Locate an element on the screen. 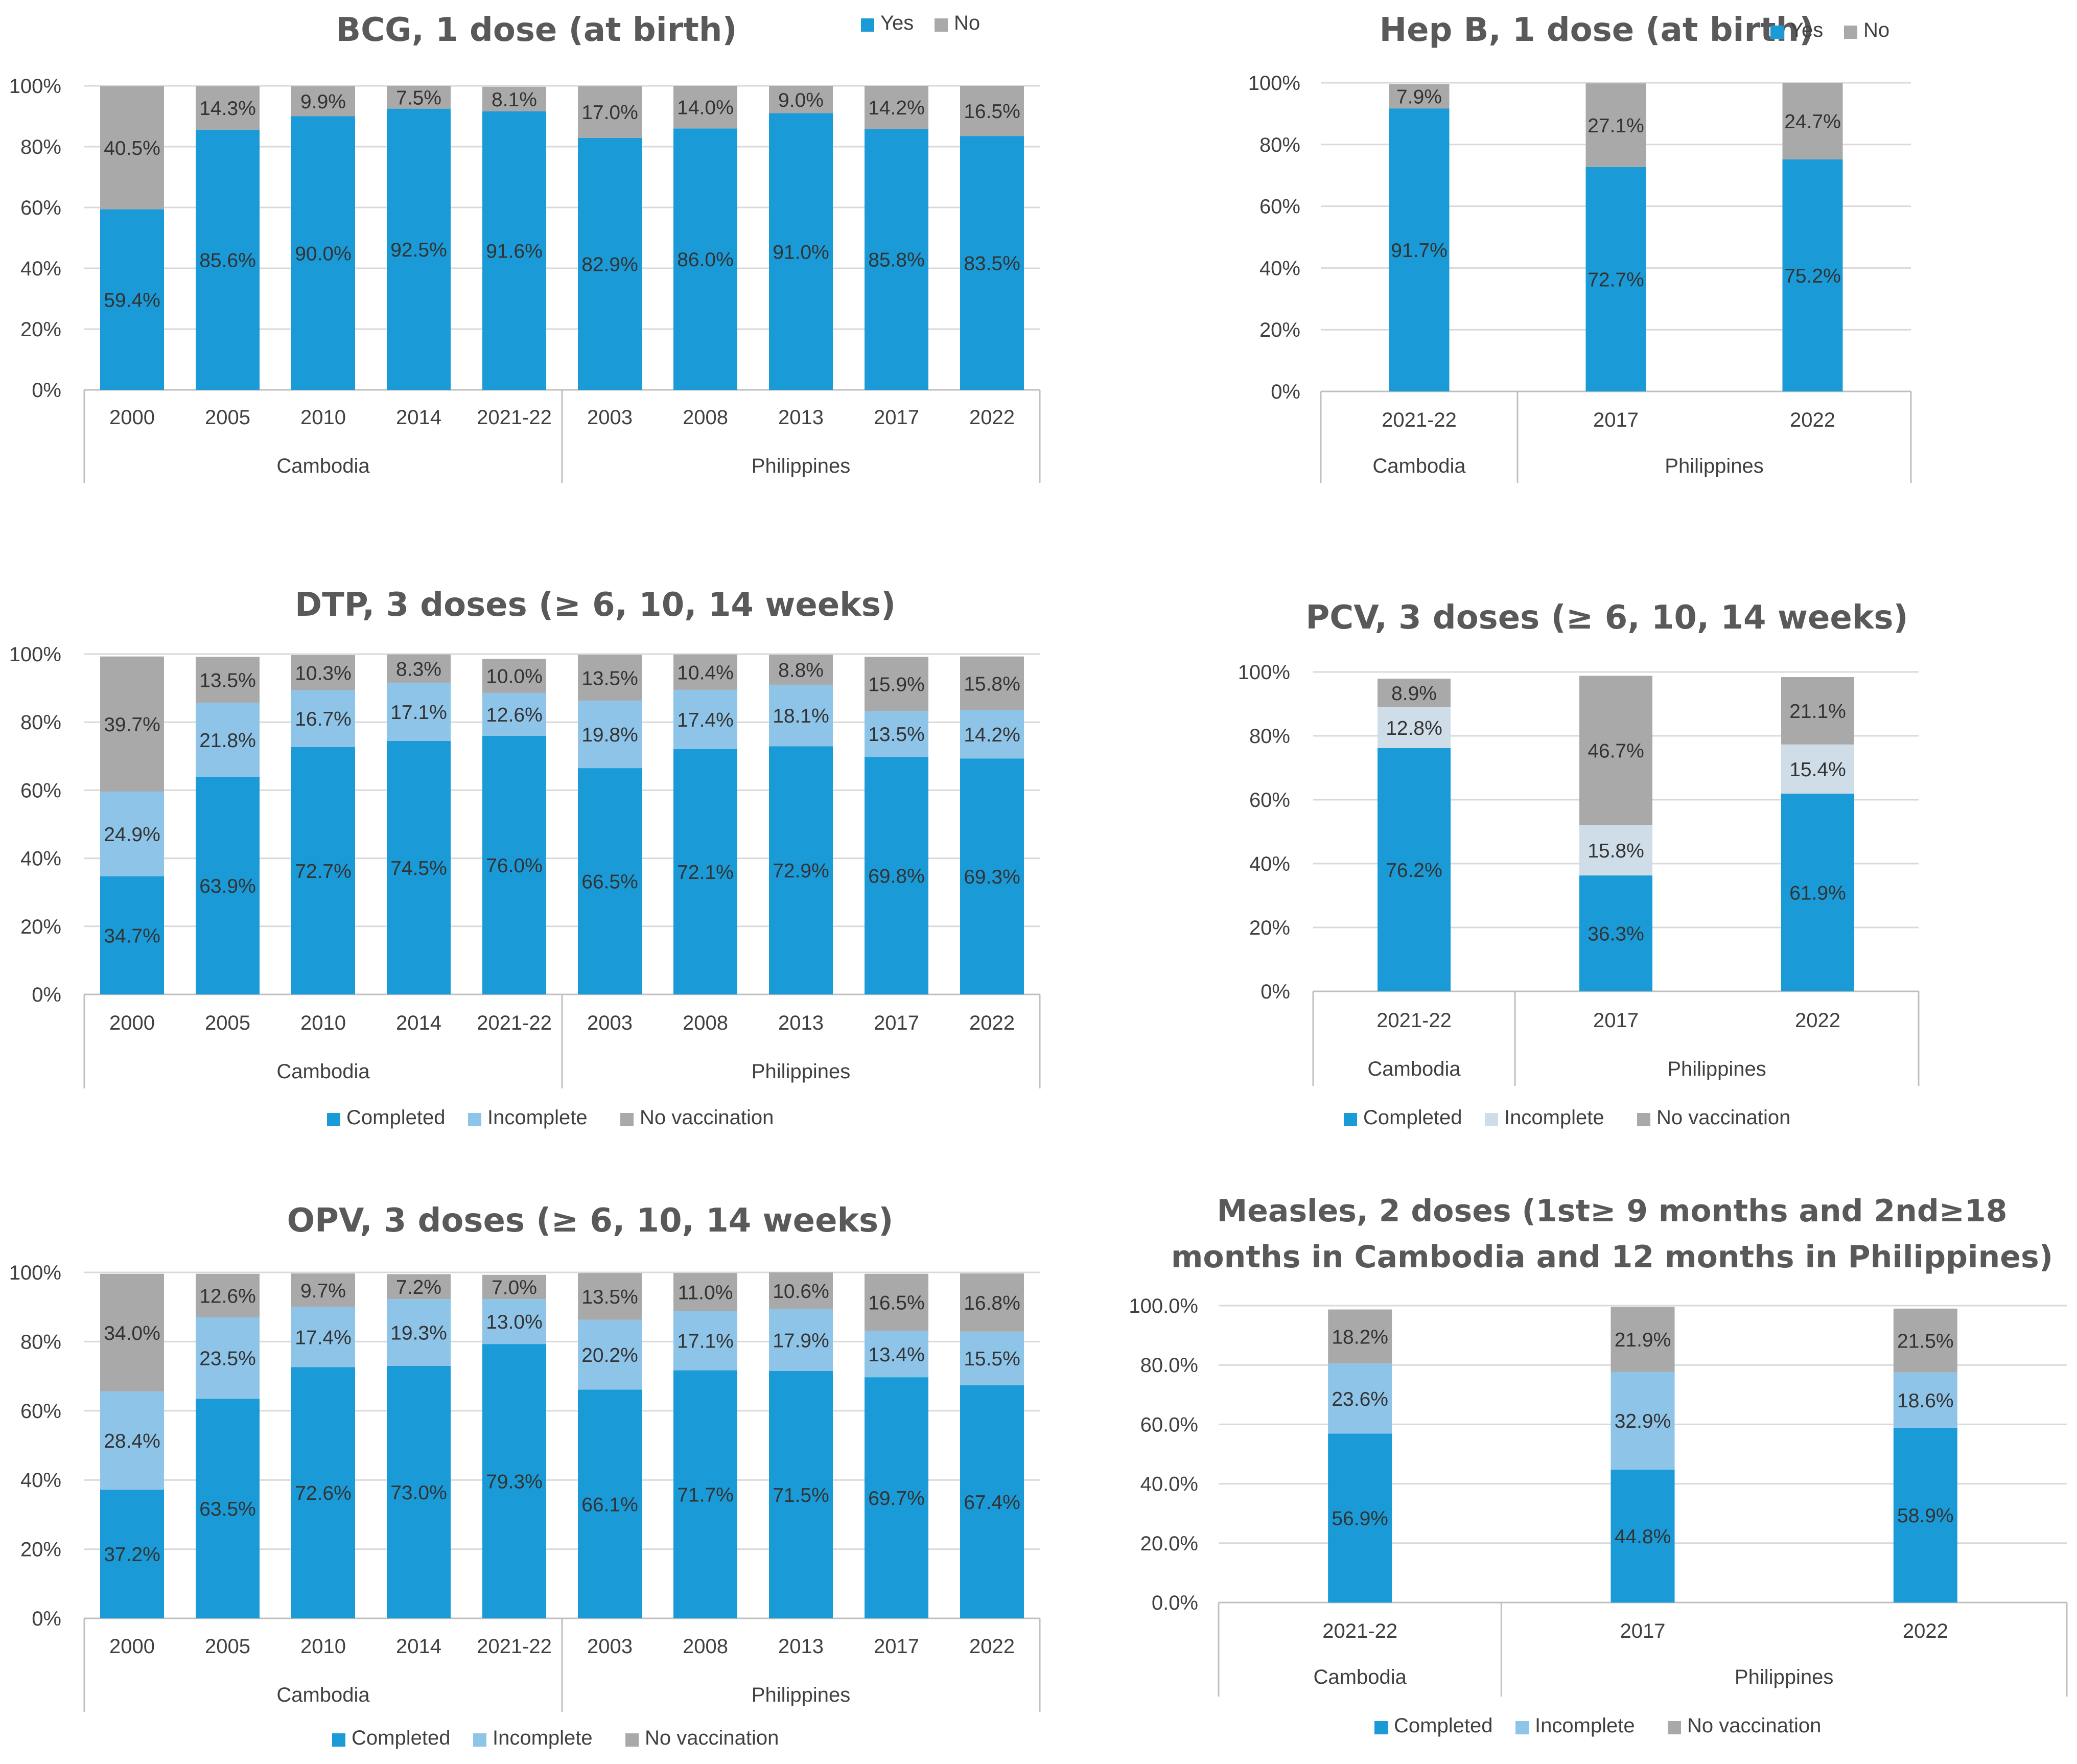 This screenshot has width=2077, height=1764. legend-label: Completed is located at coordinates (395, 1117).